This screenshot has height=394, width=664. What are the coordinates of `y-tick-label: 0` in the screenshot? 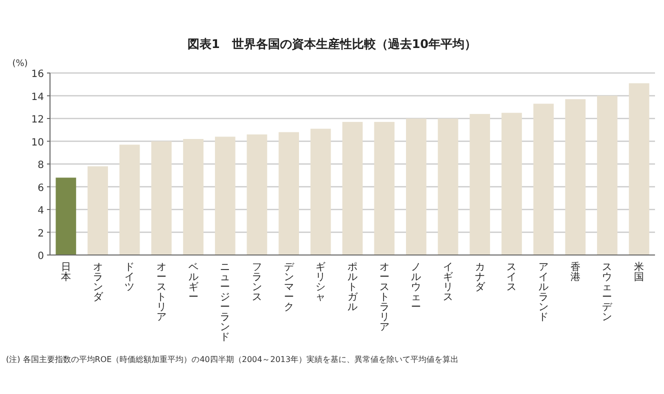 It's located at (41, 256).